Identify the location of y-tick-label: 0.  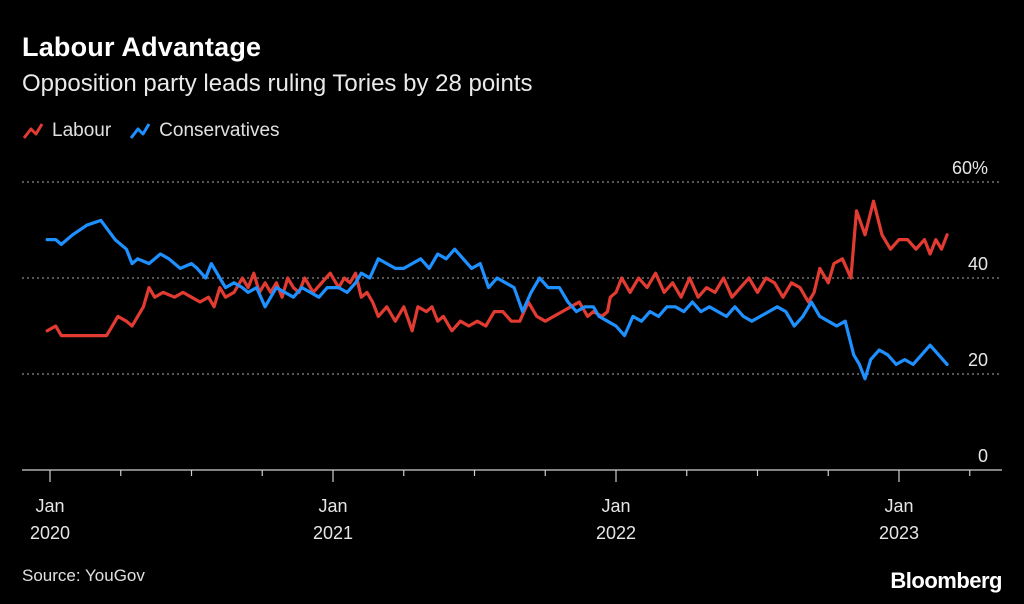
(983, 456).